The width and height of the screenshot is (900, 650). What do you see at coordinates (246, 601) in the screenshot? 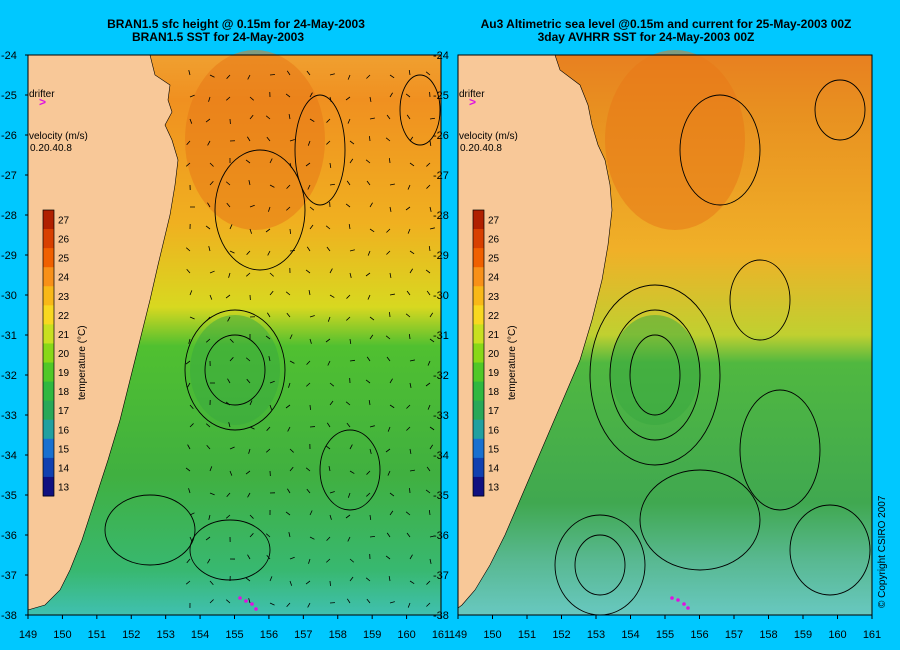
I see `drifter-track-point` at bounding box center [246, 601].